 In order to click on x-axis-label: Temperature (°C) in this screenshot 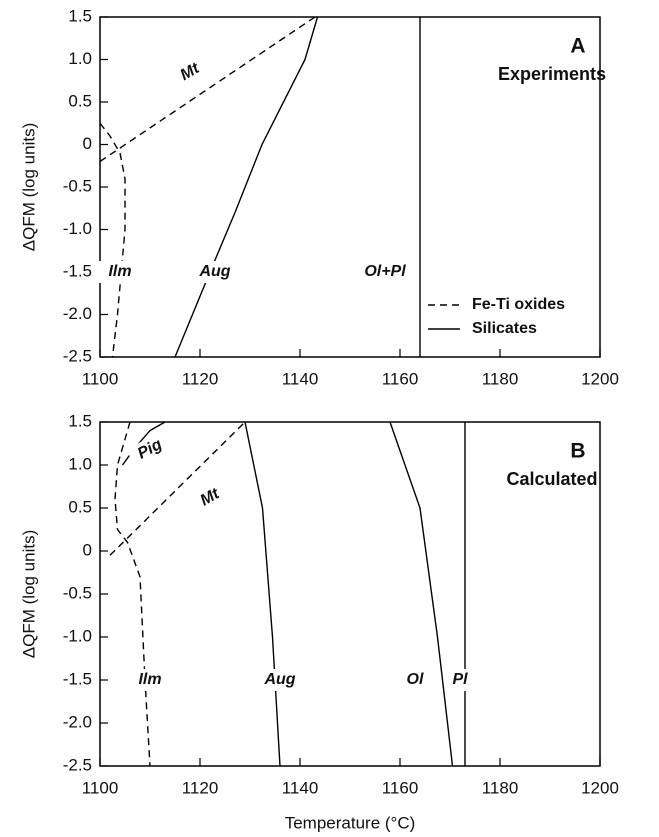, I will do `click(350, 822)`.